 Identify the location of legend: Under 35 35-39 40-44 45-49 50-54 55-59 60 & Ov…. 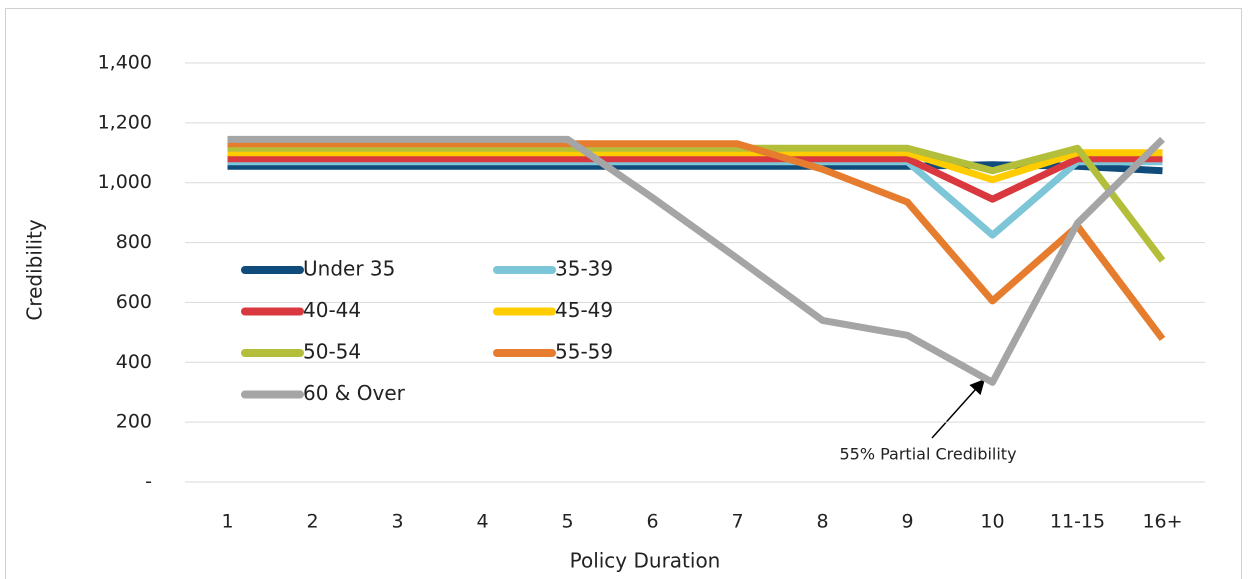
(427, 331).